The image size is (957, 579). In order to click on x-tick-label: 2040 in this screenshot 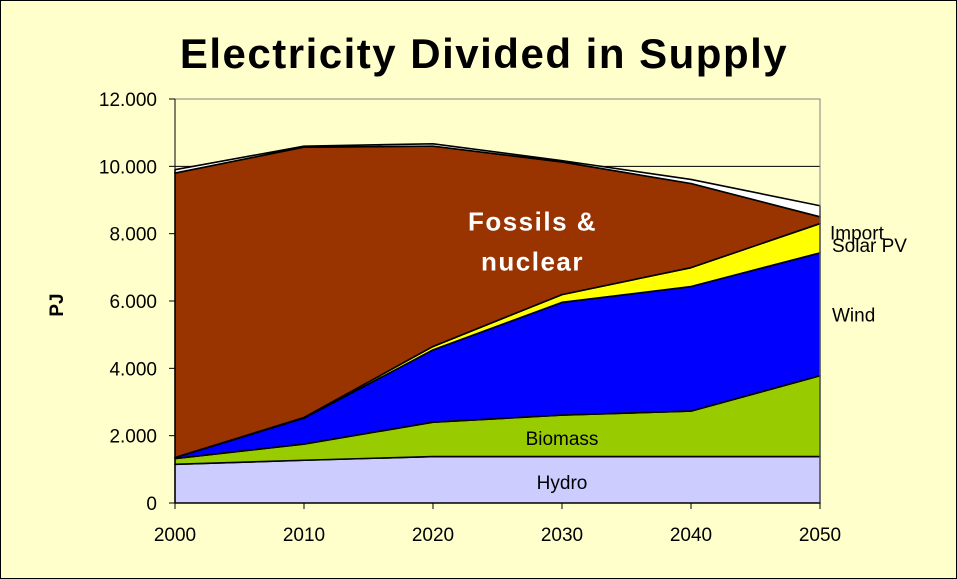, I will do `click(691, 535)`.